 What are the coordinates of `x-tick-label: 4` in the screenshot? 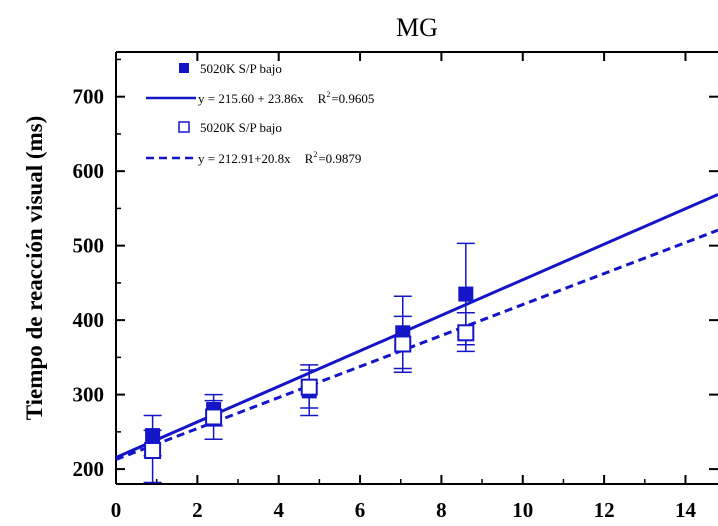 It's located at (278, 510).